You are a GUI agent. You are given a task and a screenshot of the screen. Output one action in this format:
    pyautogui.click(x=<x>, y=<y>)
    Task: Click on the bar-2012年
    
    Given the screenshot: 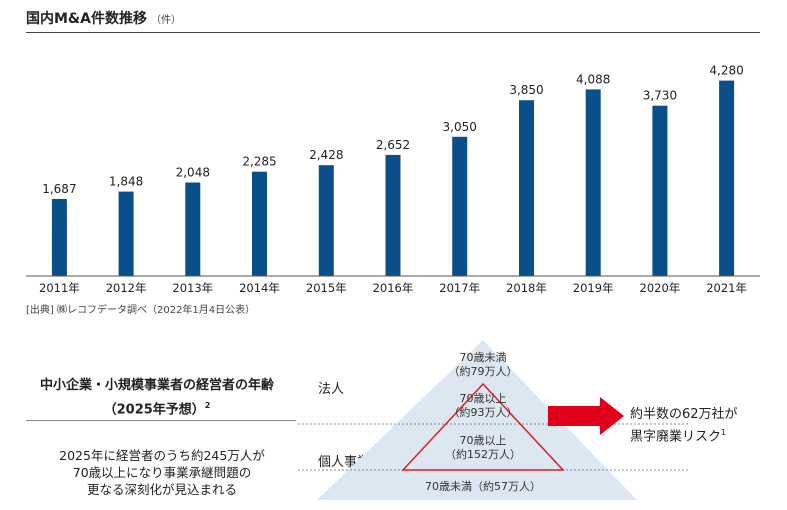 What is the action you would take?
    pyautogui.click(x=126, y=233)
    